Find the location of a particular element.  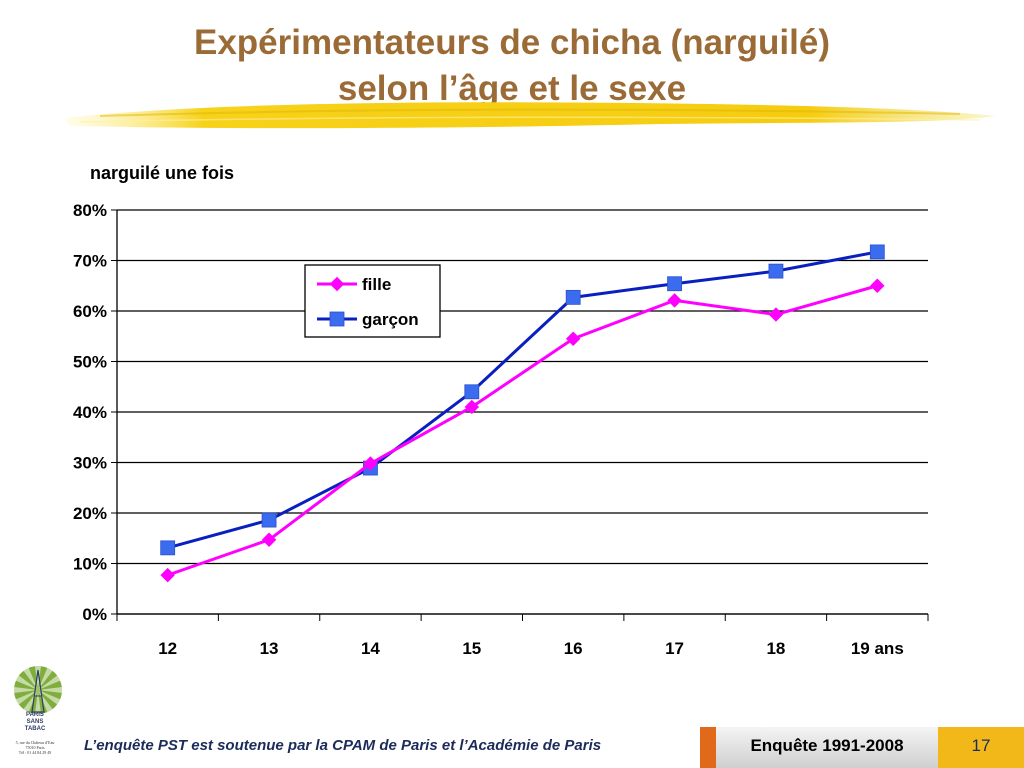

y-tick-label: 50% is located at coordinates (90, 362).